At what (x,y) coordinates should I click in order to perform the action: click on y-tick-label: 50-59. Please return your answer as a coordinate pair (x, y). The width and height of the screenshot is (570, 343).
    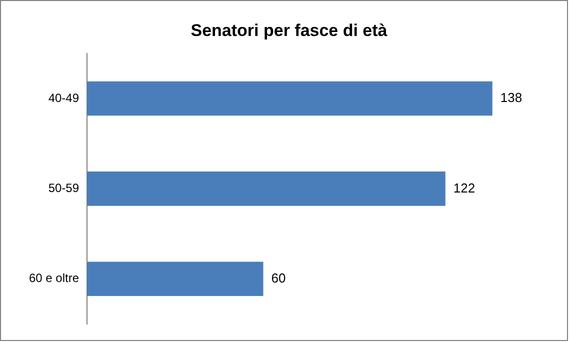
    Looking at the image, I should click on (64, 188).